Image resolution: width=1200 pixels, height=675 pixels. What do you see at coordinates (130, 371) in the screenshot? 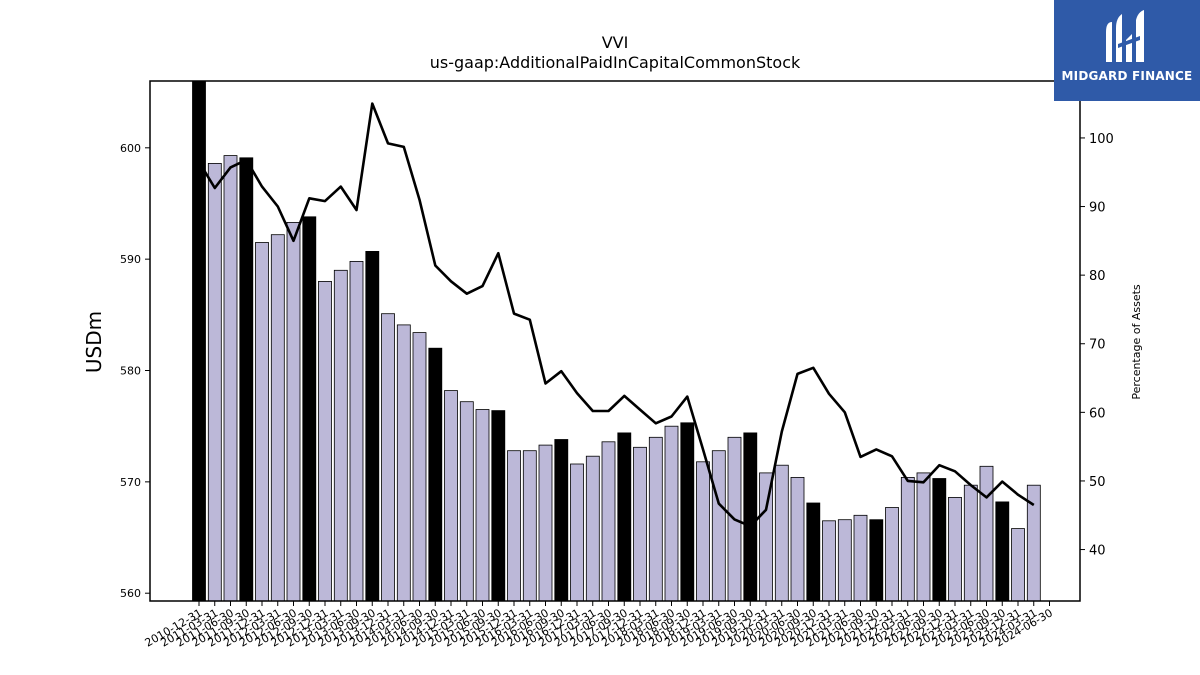
I see `y-tick-label: 580` at bounding box center [130, 371].